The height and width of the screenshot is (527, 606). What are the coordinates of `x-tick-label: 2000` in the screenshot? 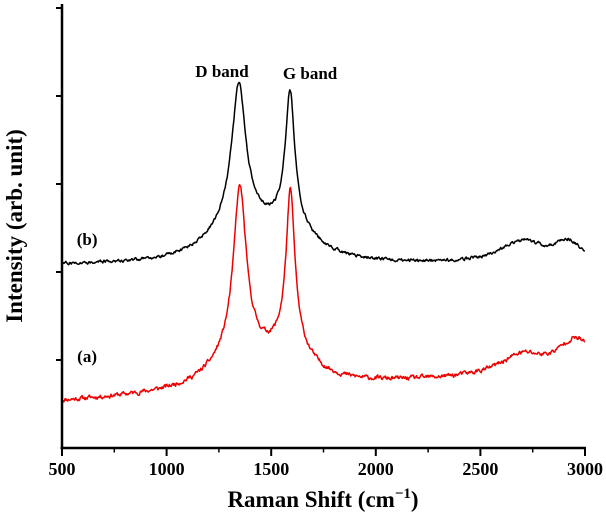 It's located at (376, 469).